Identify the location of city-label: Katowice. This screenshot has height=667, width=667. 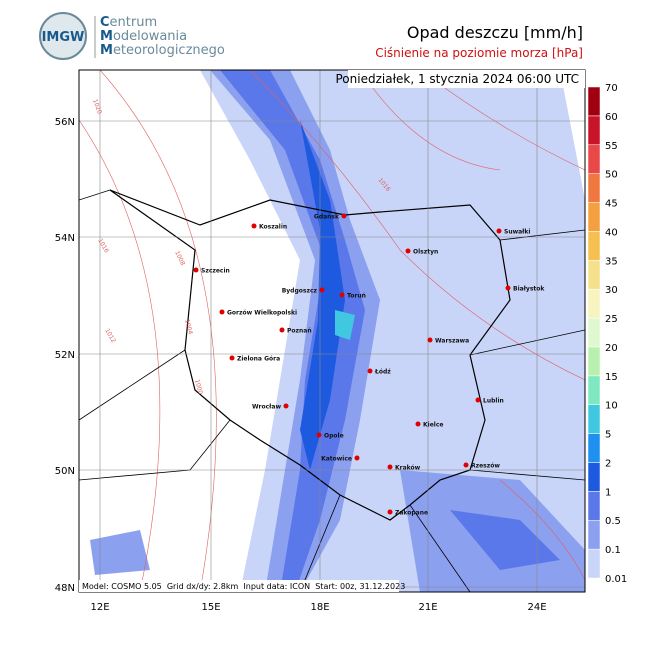
(336, 459).